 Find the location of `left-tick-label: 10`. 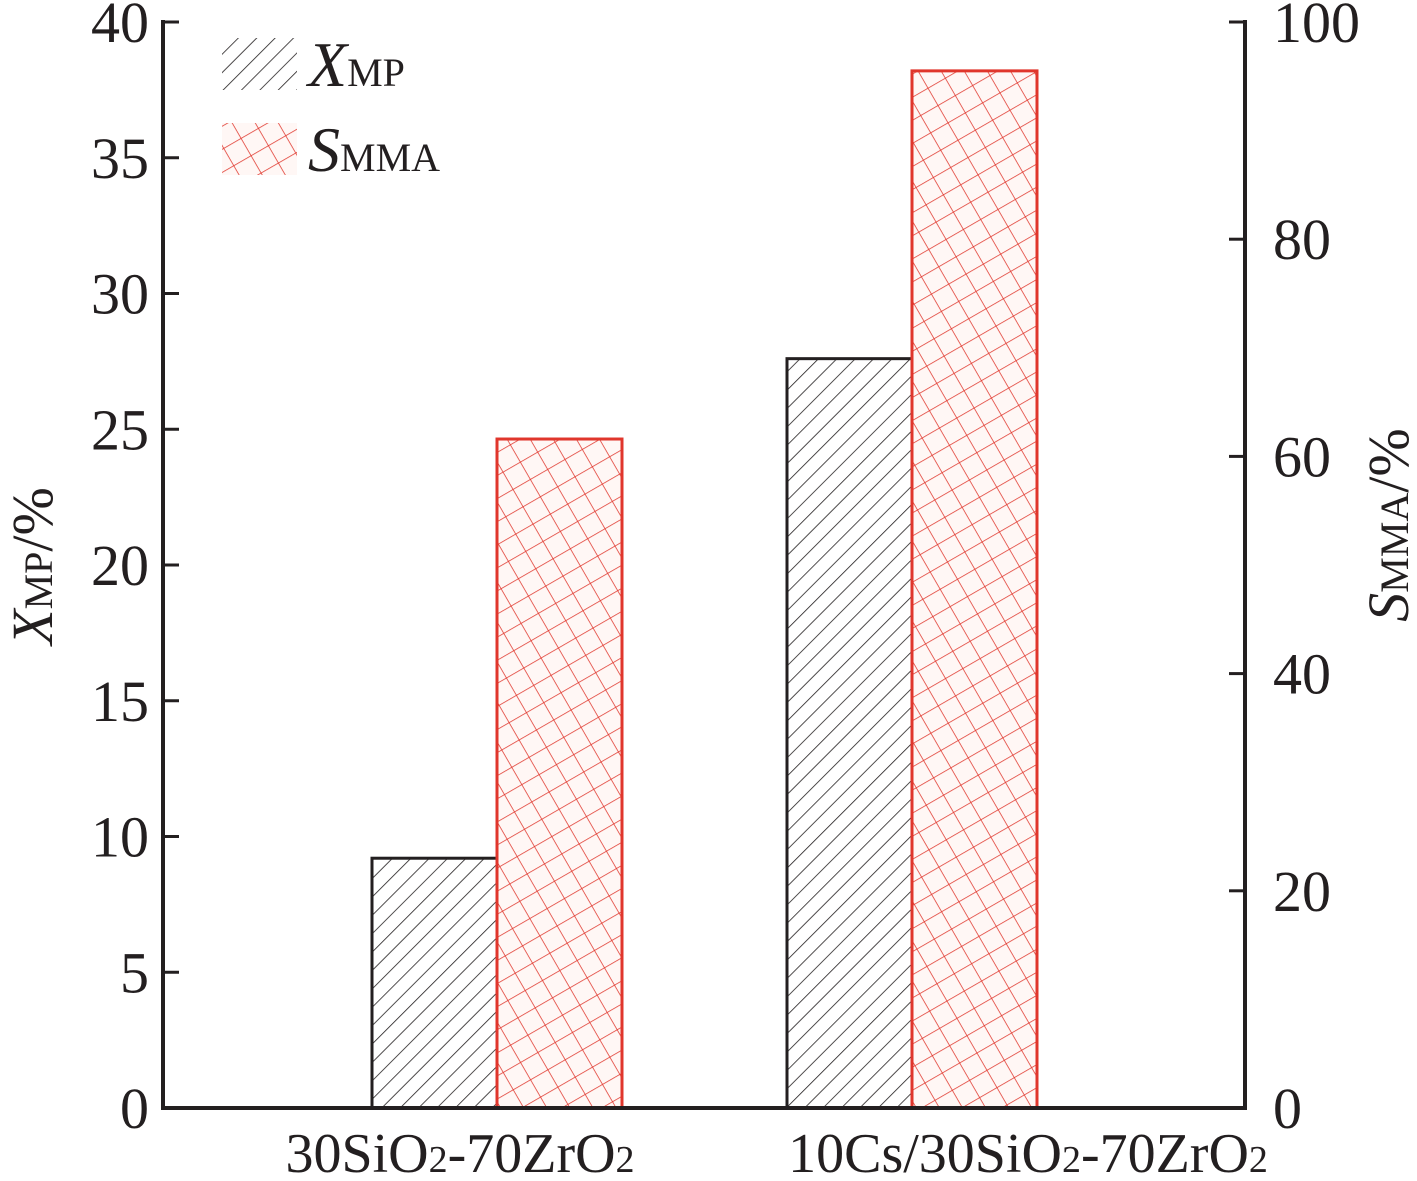

left-tick-label: 10 is located at coordinates (120, 837).